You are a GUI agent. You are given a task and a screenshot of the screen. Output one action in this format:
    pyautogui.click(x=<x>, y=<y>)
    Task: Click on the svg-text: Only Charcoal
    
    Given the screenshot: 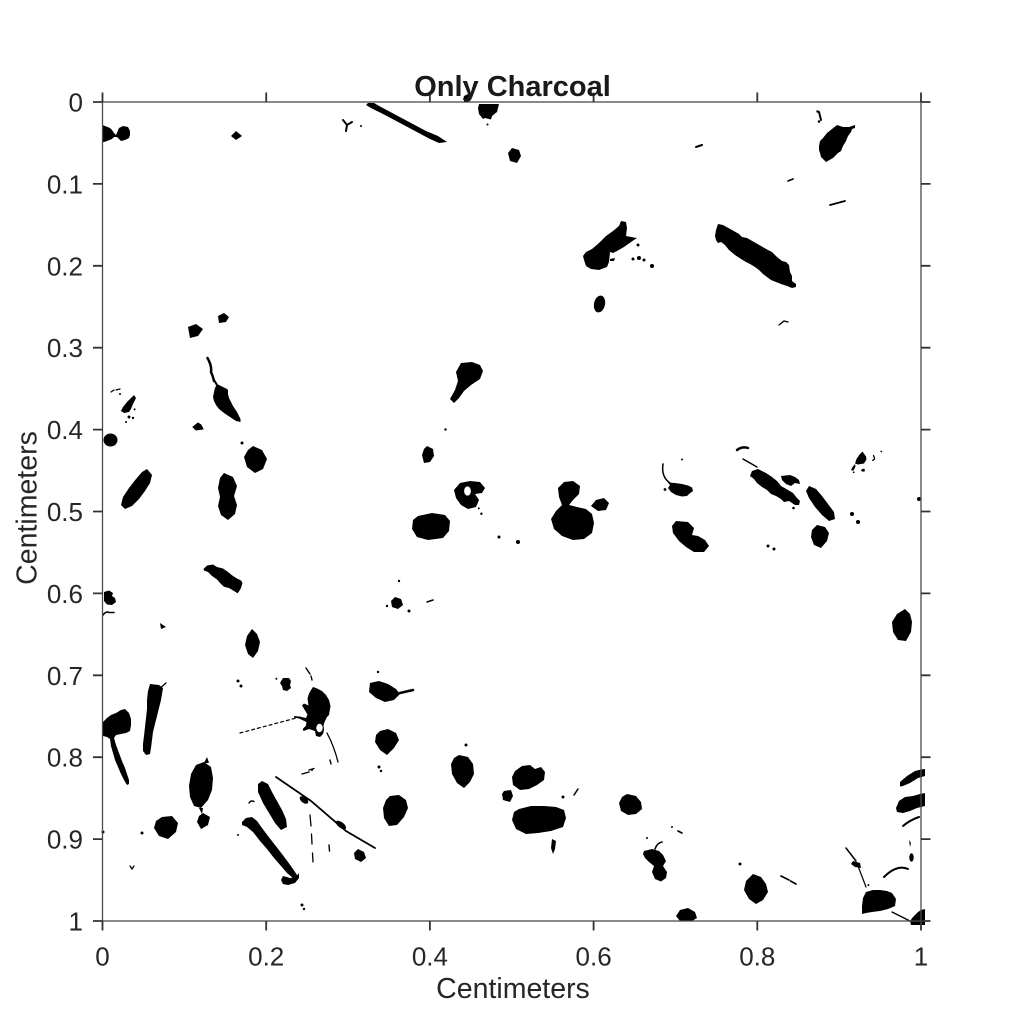 What is the action you would take?
    pyautogui.click(x=512, y=87)
    